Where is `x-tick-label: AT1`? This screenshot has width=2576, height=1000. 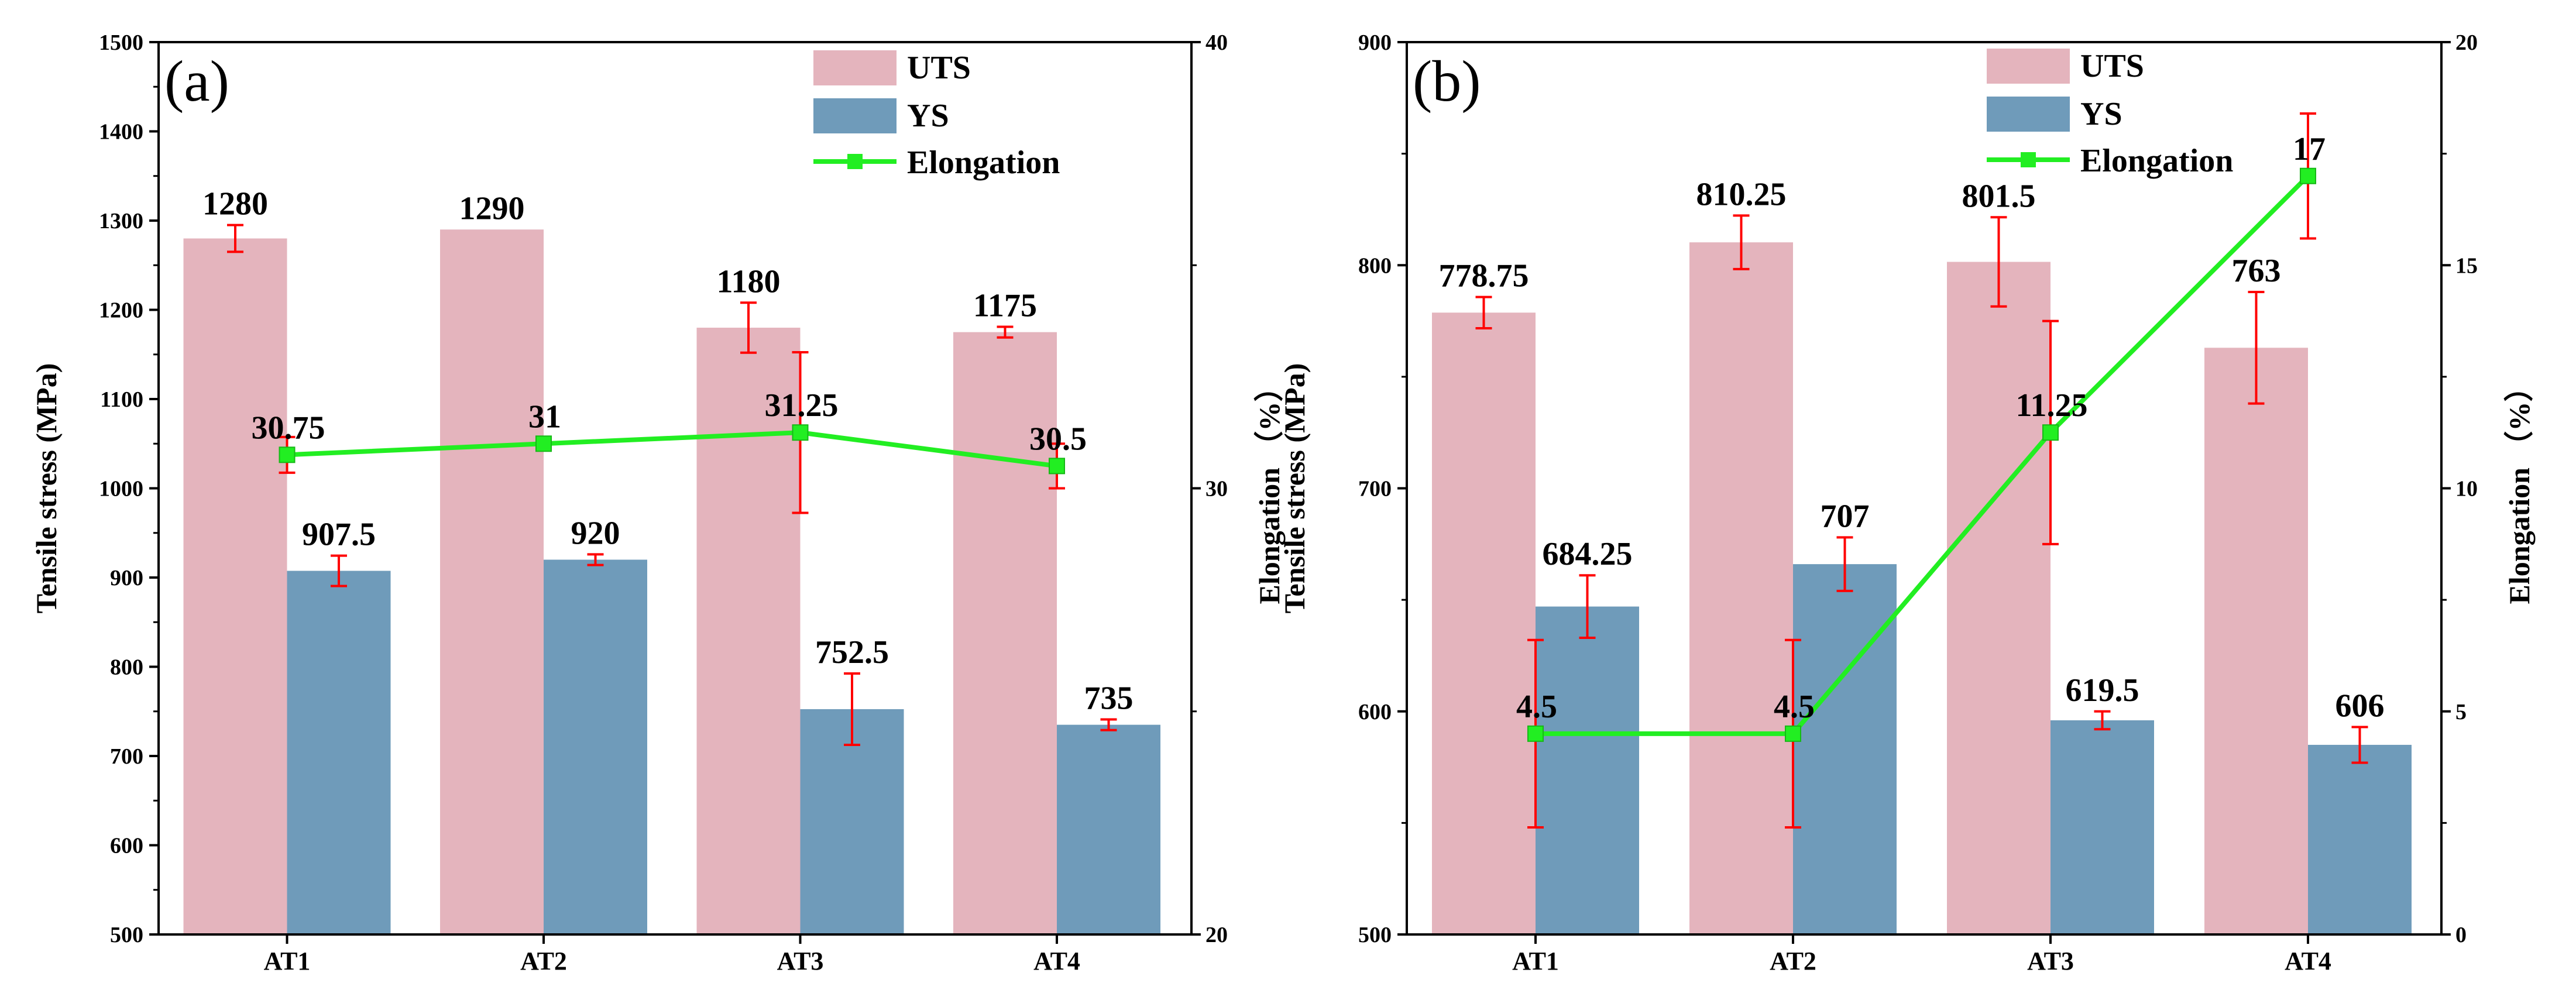
x-tick-label: AT1 is located at coordinates (287, 961).